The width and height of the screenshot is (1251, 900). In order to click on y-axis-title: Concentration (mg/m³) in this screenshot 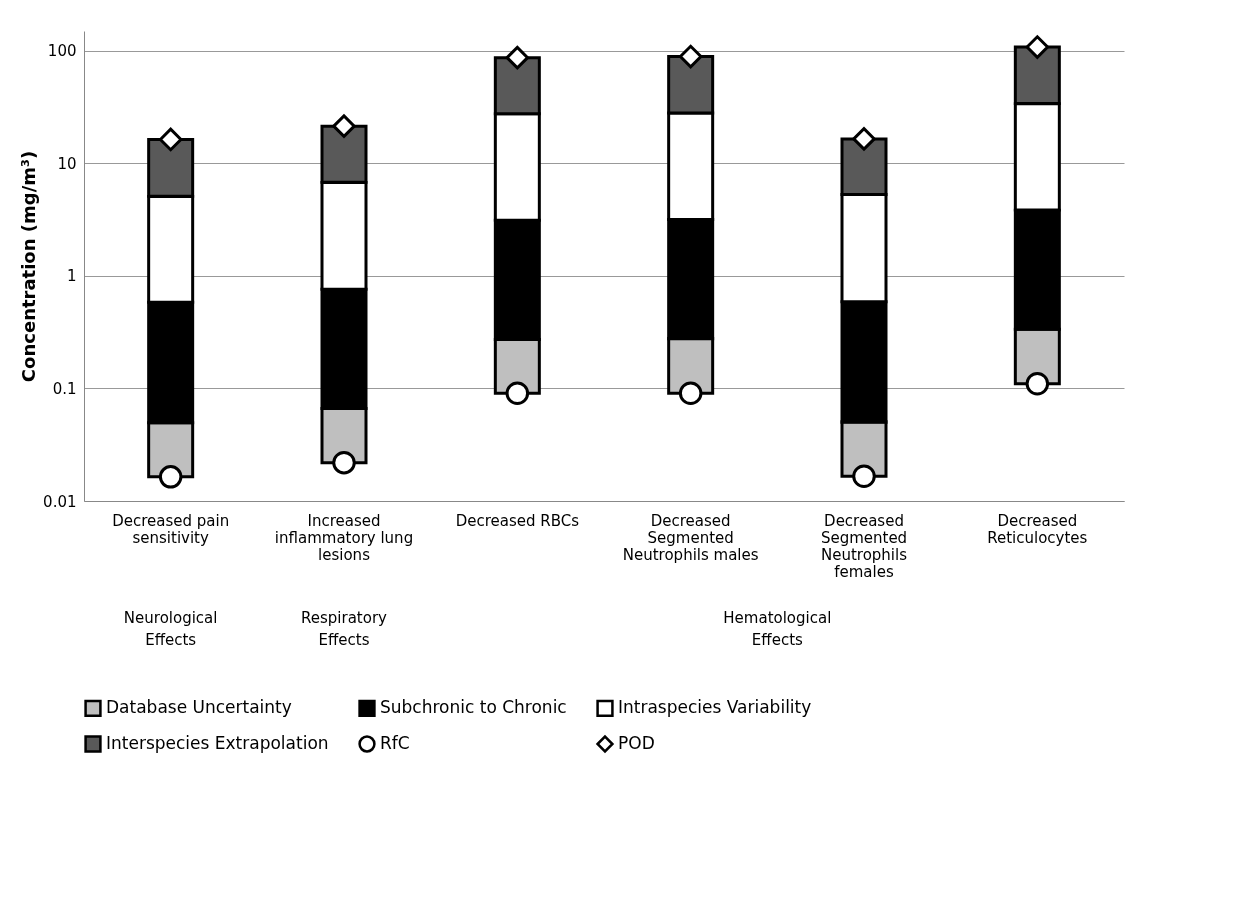, I will do `click(29, 266)`.